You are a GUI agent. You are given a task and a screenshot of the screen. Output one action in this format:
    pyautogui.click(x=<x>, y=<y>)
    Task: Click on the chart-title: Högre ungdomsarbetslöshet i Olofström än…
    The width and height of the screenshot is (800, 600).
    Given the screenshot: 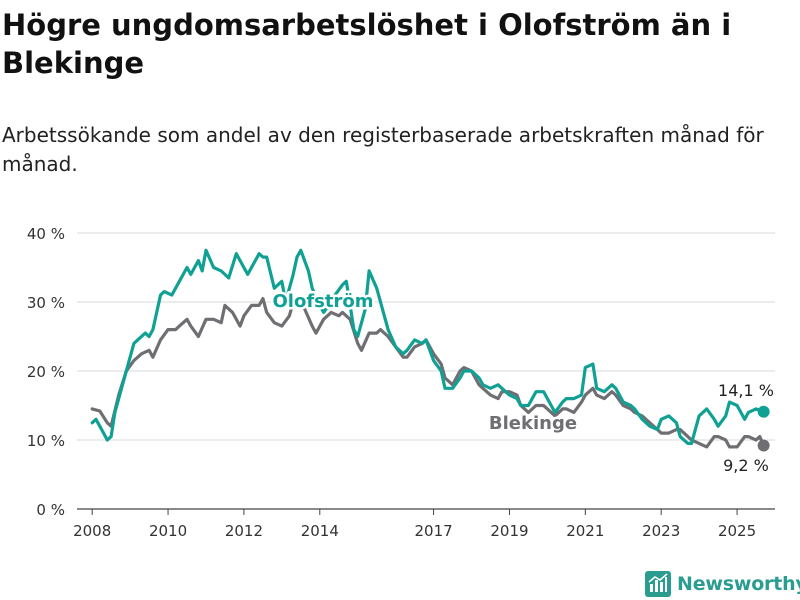 What is the action you would take?
    pyautogui.click(x=367, y=44)
    